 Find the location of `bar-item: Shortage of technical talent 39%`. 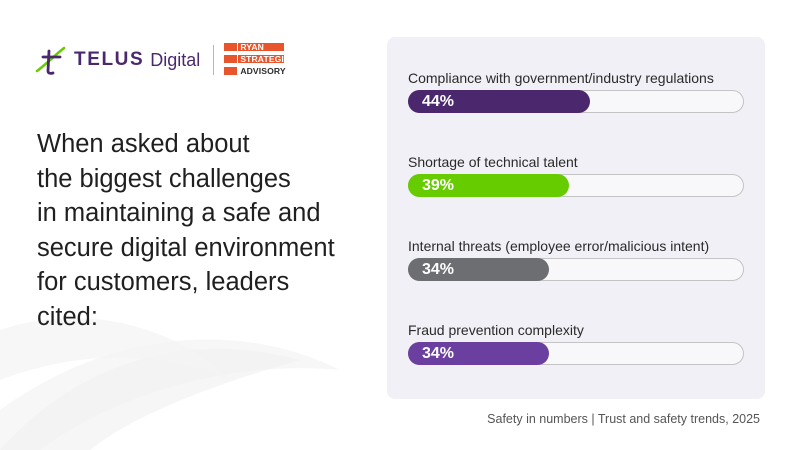

bar-item: Shortage of technical talent 39% is located at coordinates (575, 175).